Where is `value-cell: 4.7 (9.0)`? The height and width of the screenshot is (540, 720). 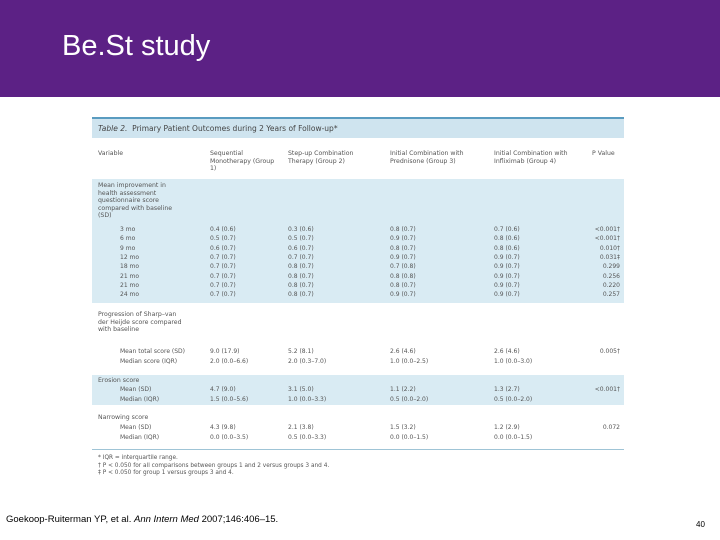 value-cell: 4.7 (9.0) is located at coordinates (223, 389).